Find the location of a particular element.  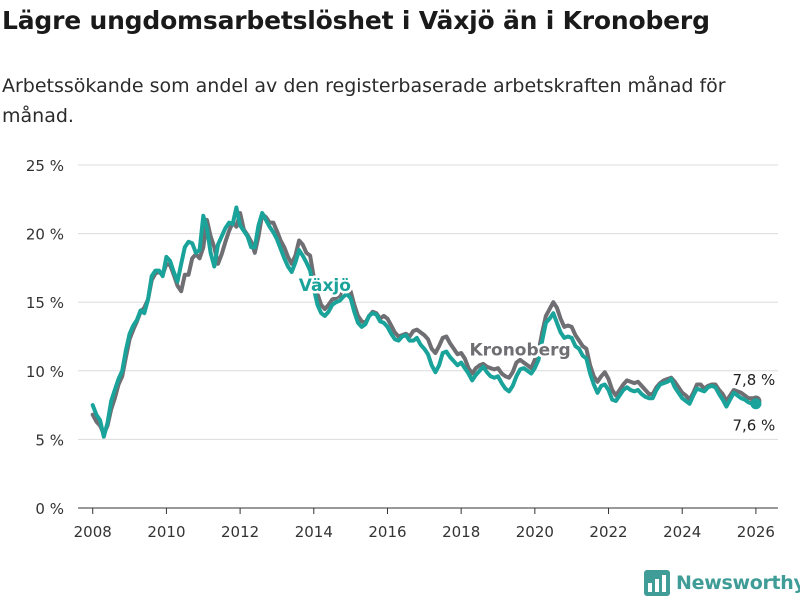

x-tick-label: 2022 is located at coordinates (608, 532).